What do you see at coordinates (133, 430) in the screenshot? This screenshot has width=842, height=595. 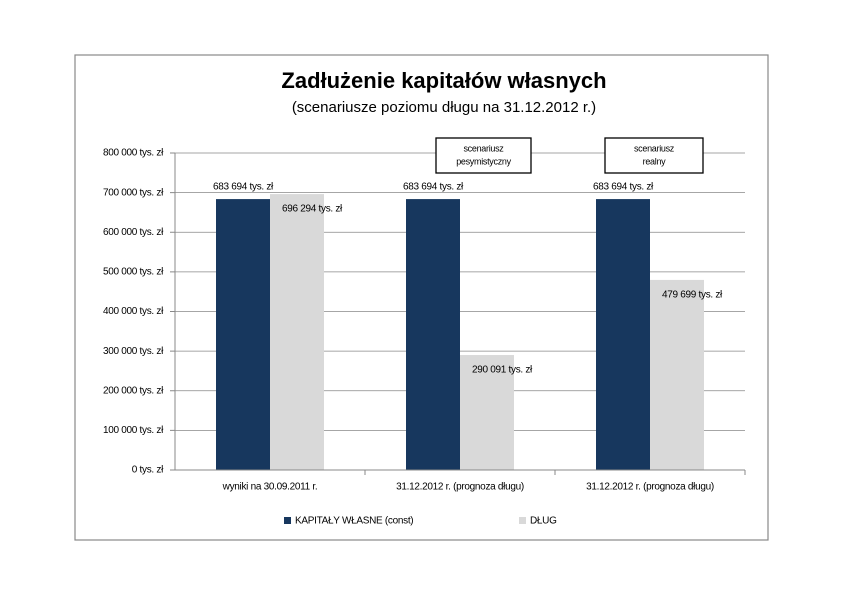 I see `y-tick-label: 100 000 tys. zł` at bounding box center [133, 430].